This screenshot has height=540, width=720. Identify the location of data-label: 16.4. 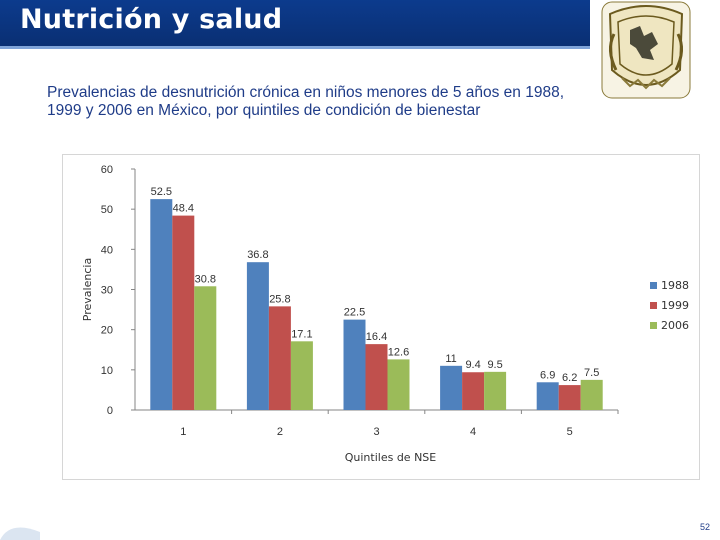
(376, 337).